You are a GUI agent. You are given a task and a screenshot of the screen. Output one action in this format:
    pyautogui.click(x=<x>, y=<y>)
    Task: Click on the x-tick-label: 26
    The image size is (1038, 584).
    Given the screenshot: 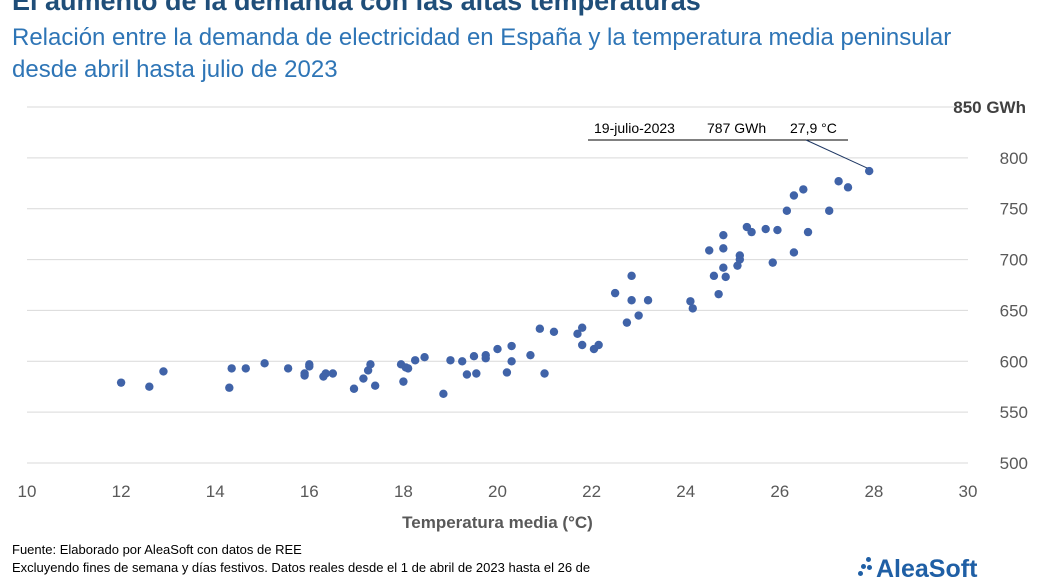 What is the action you would take?
    pyautogui.click(x=779, y=491)
    